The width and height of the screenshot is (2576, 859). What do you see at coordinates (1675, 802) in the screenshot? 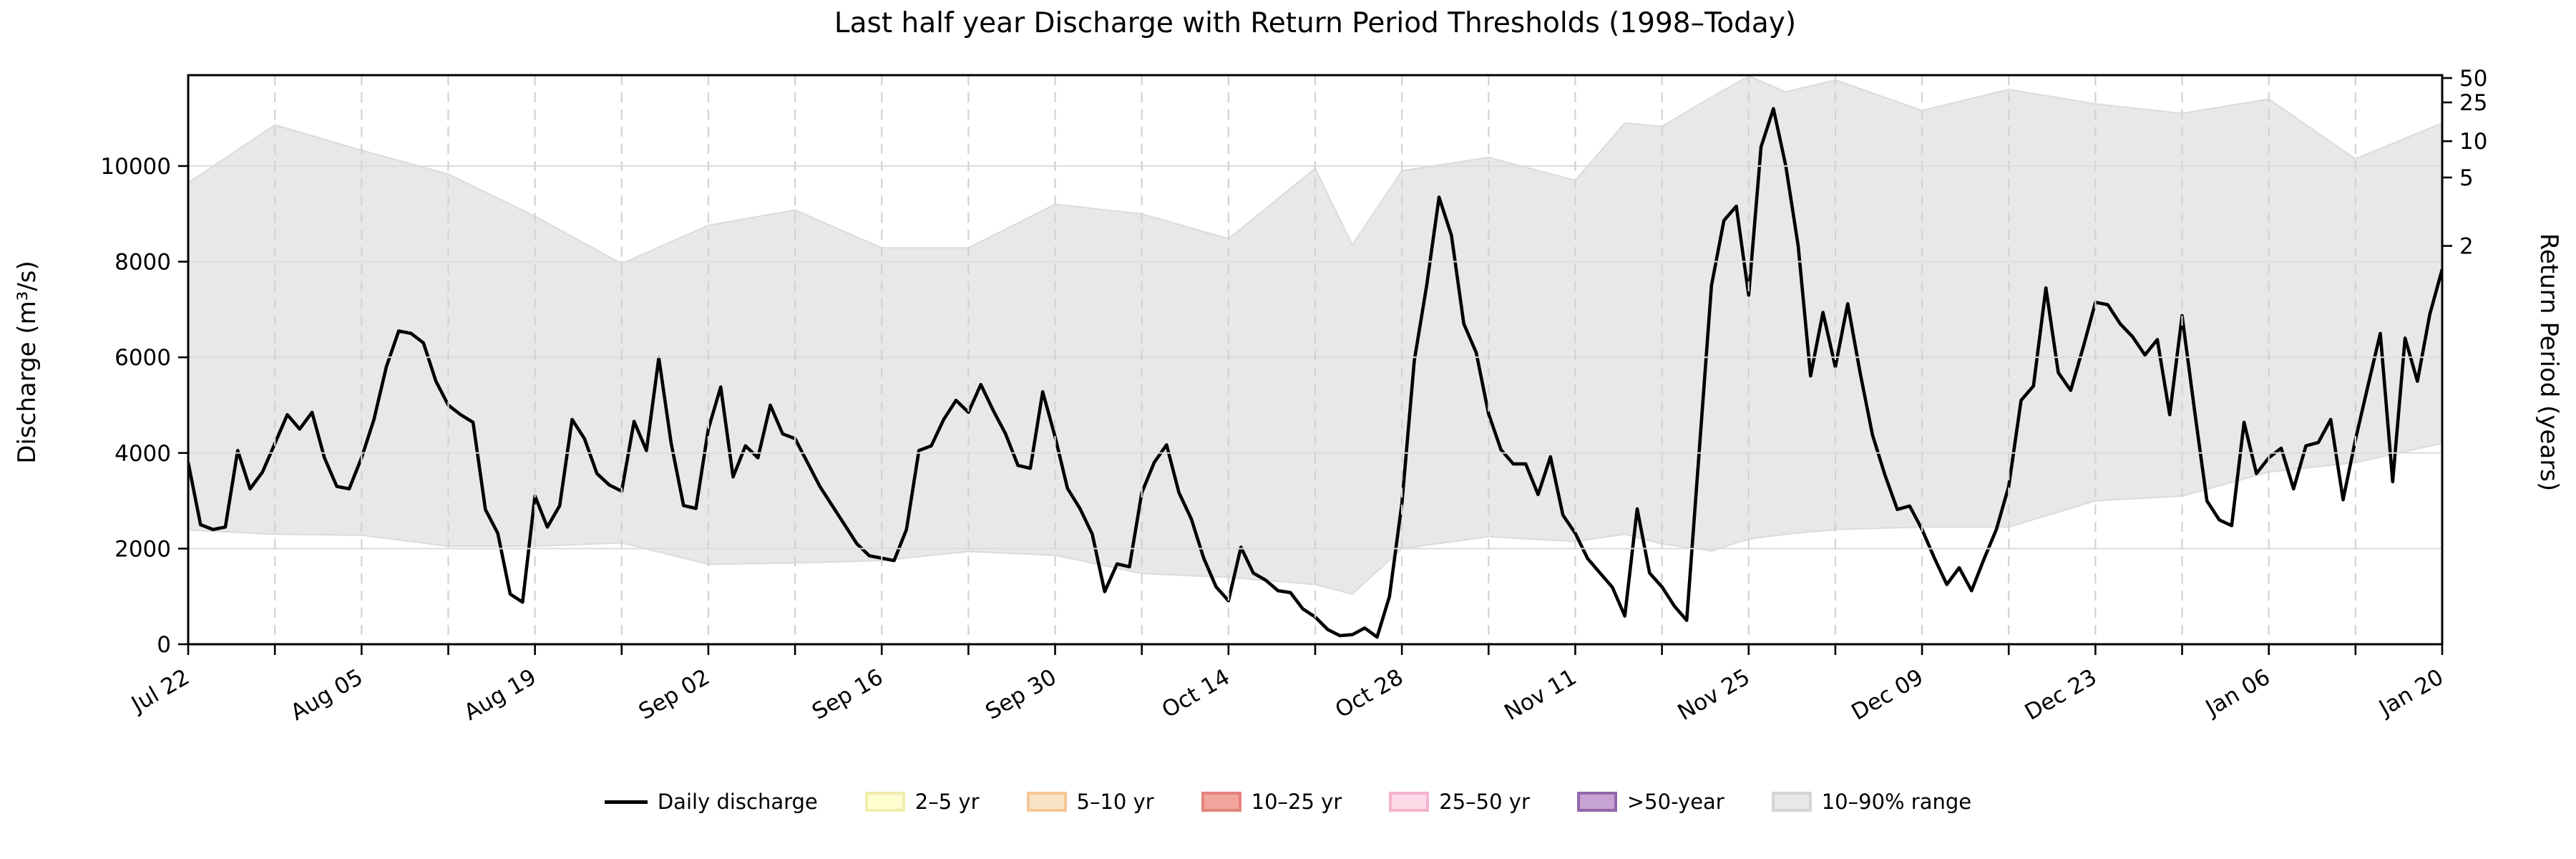
I see `legend-label: >50-year` at bounding box center [1675, 802].